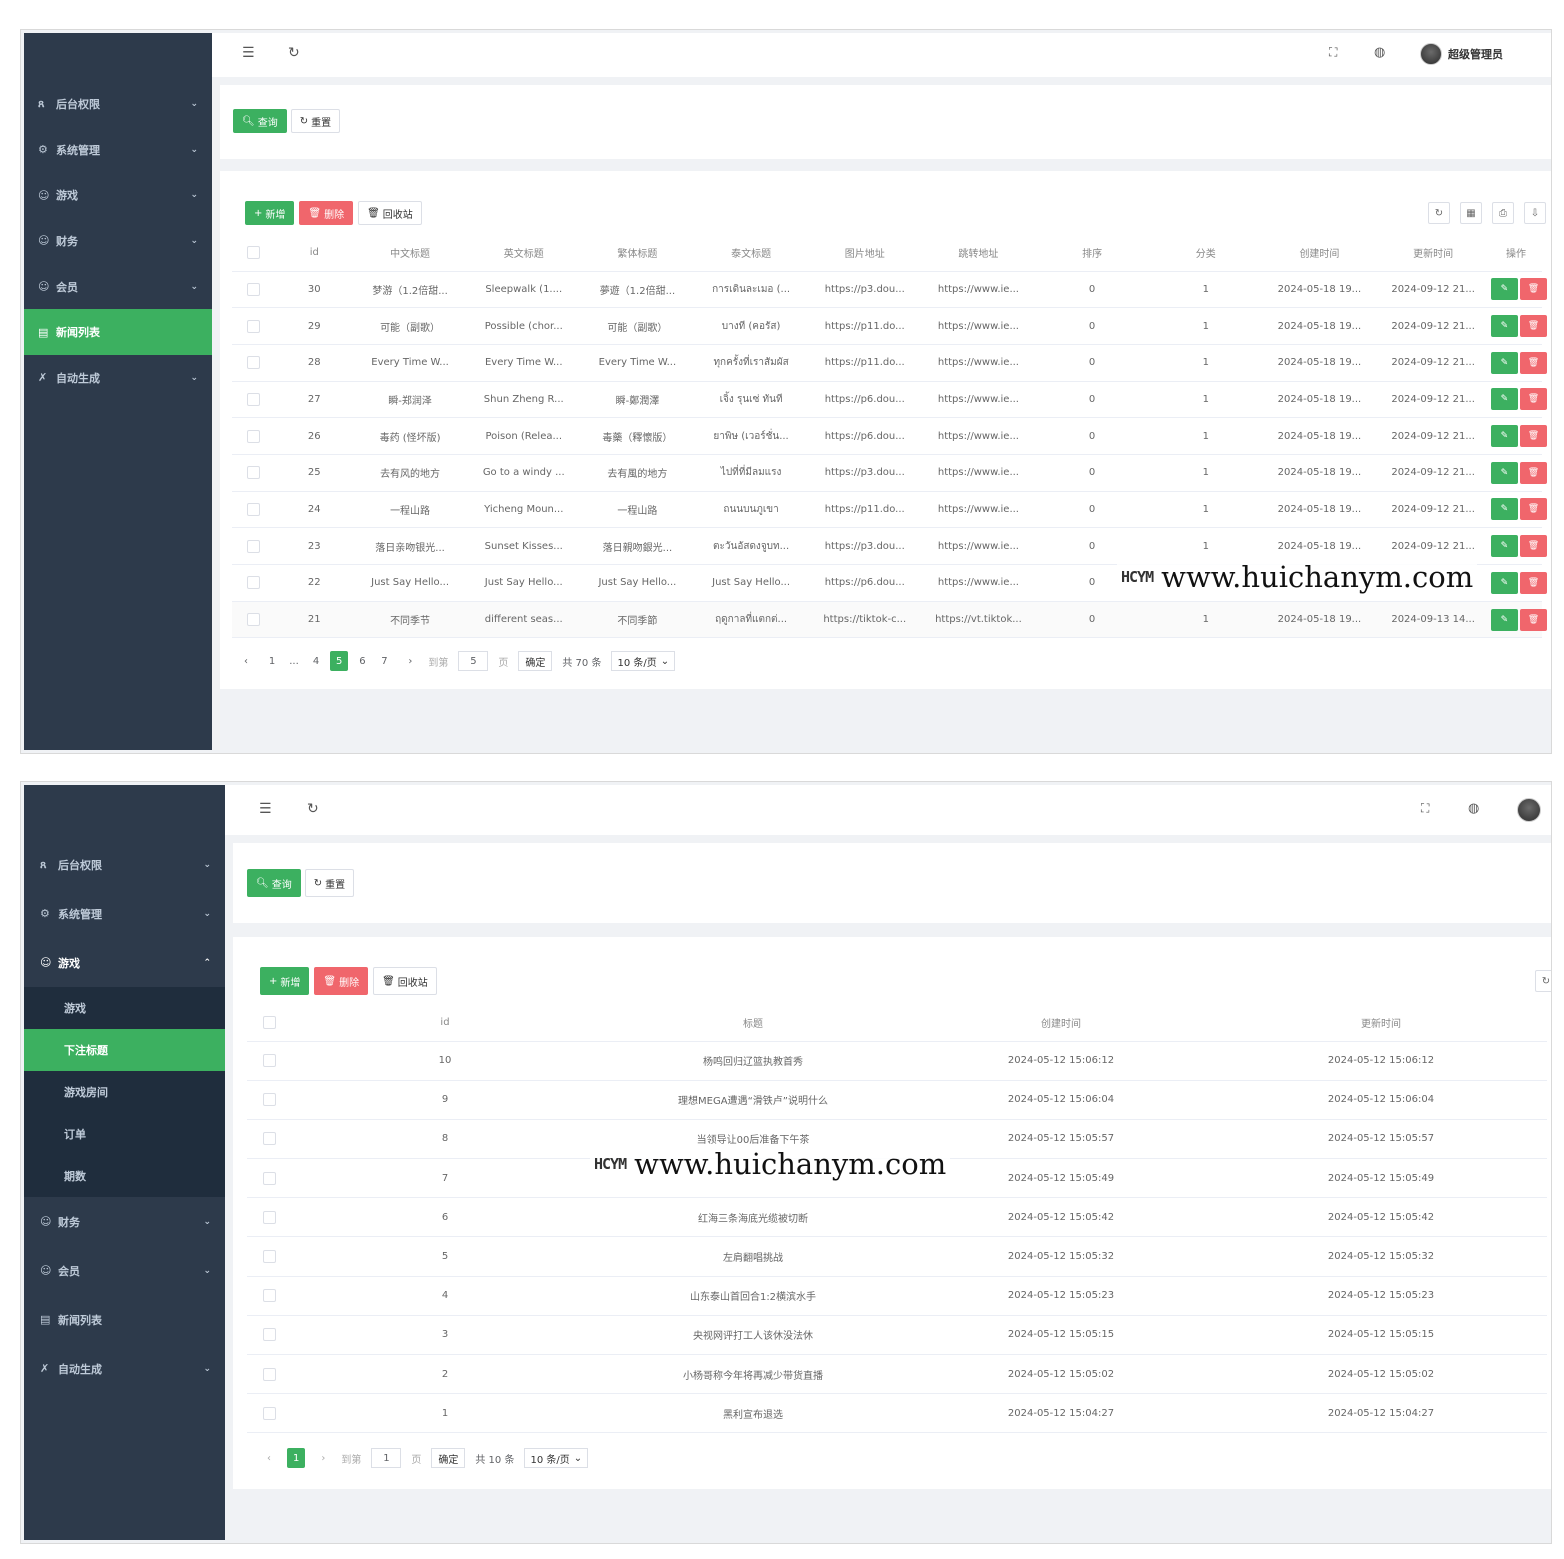 Image resolution: width=1564 pixels, height=1559 pixels. Describe the element at coordinates (118, 378) in the screenshot. I see `sidebar-item-6: ✗ 自动生成 ⌄` at that location.